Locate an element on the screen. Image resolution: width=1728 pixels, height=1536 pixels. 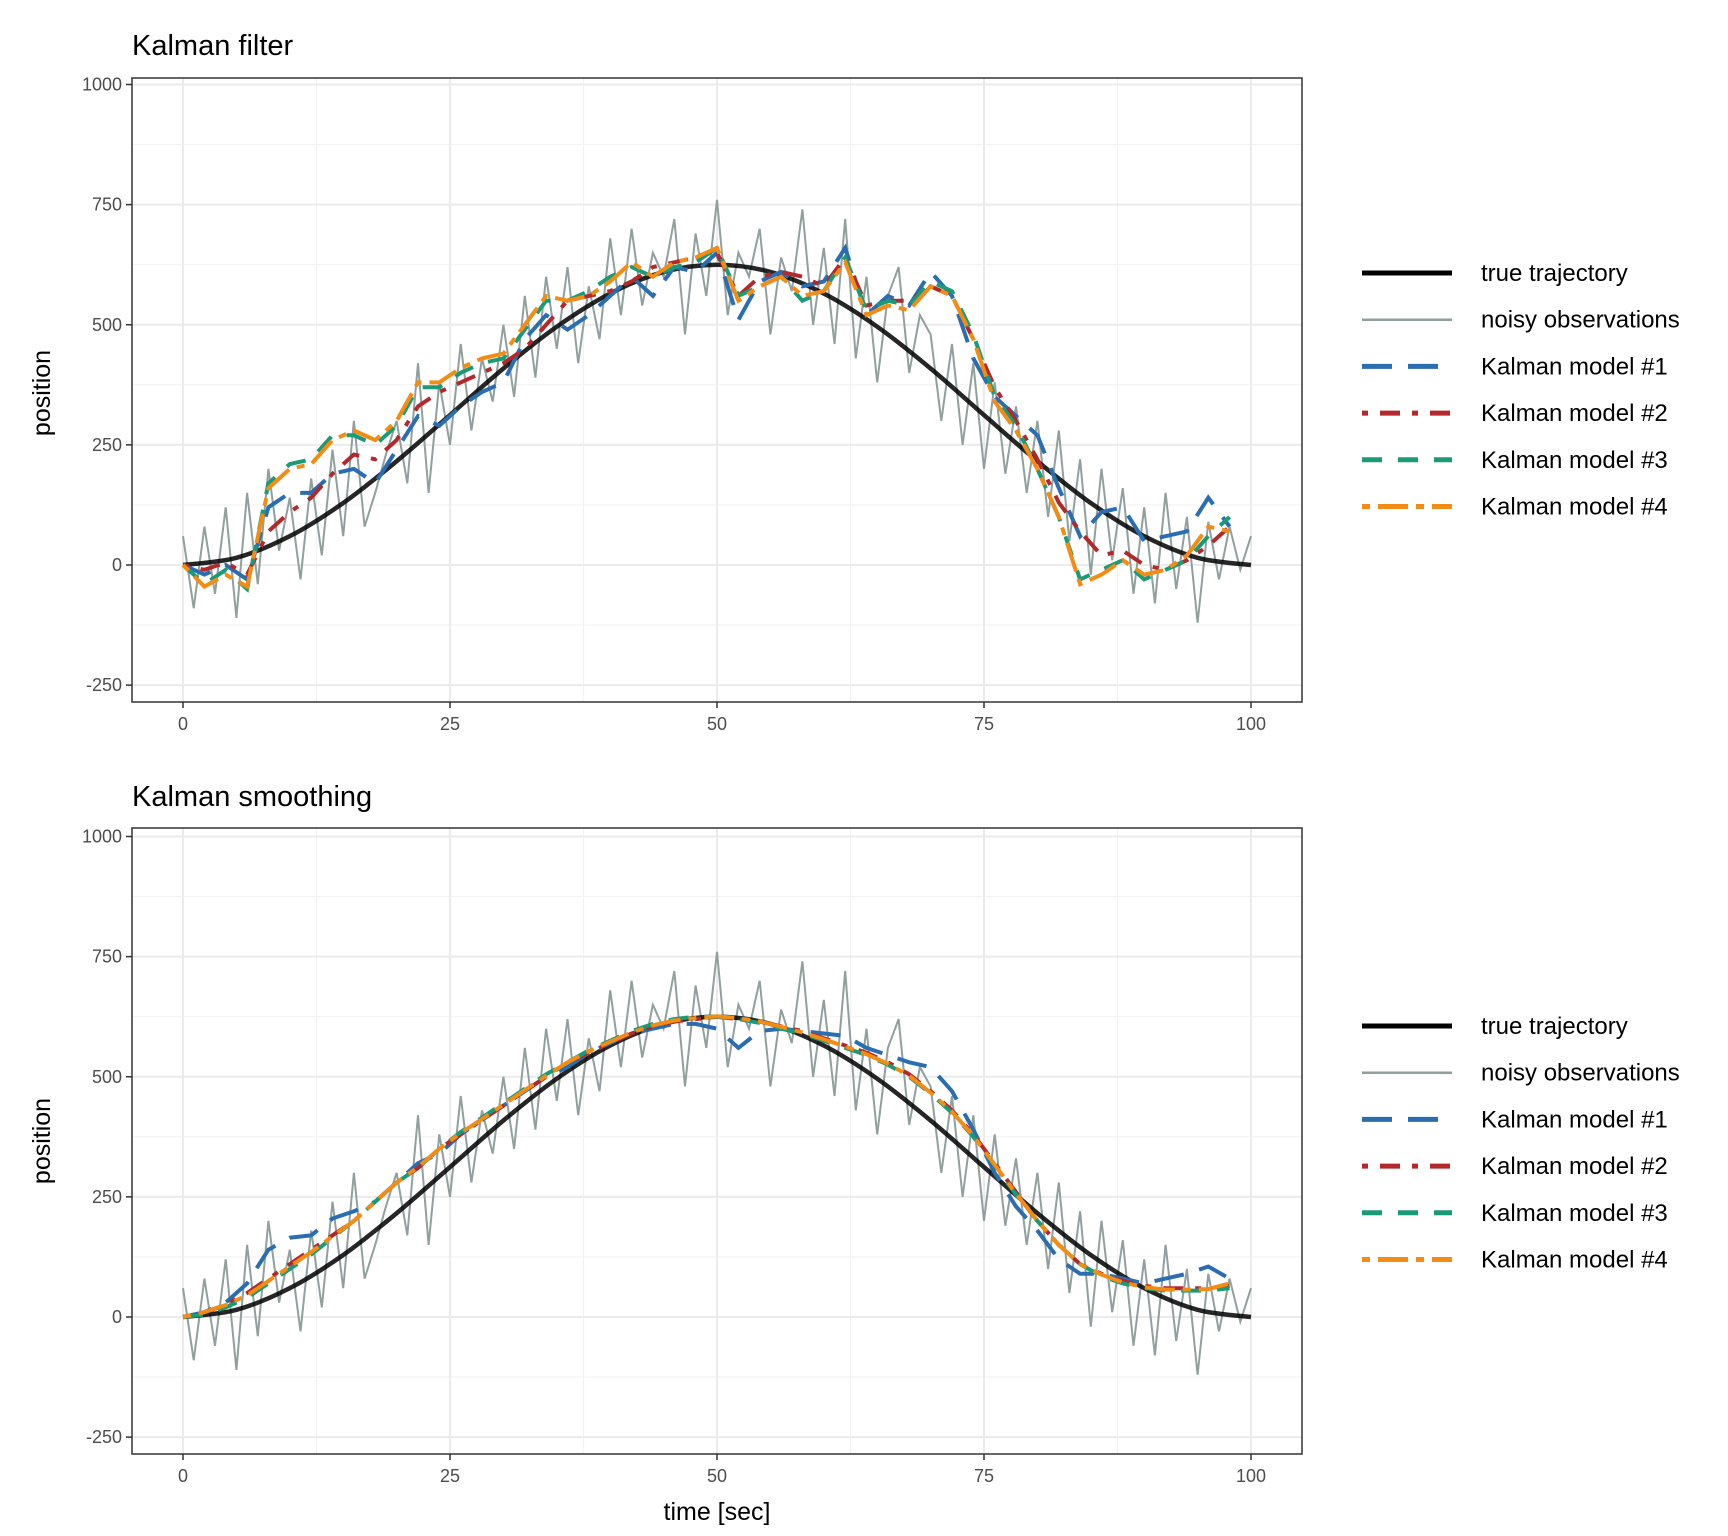
panel-title: Kalman filter is located at coordinates (213, 46).